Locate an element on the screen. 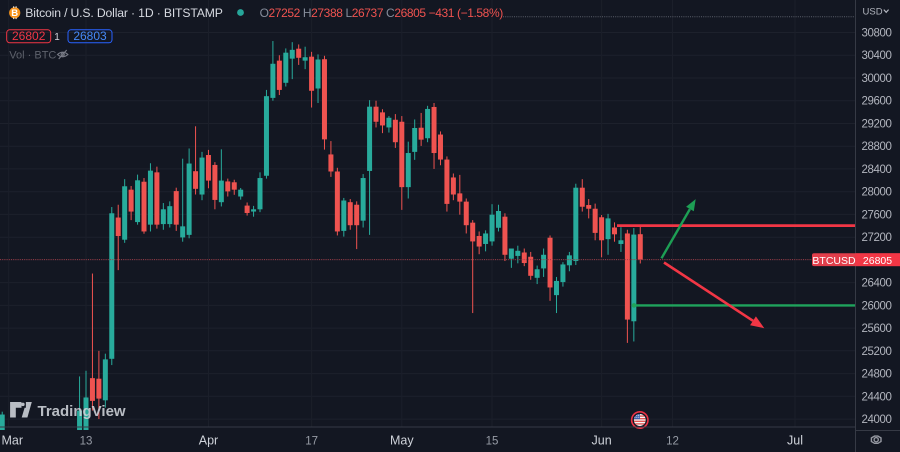  svg-text: 30000 is located at coordinates (877, 79).